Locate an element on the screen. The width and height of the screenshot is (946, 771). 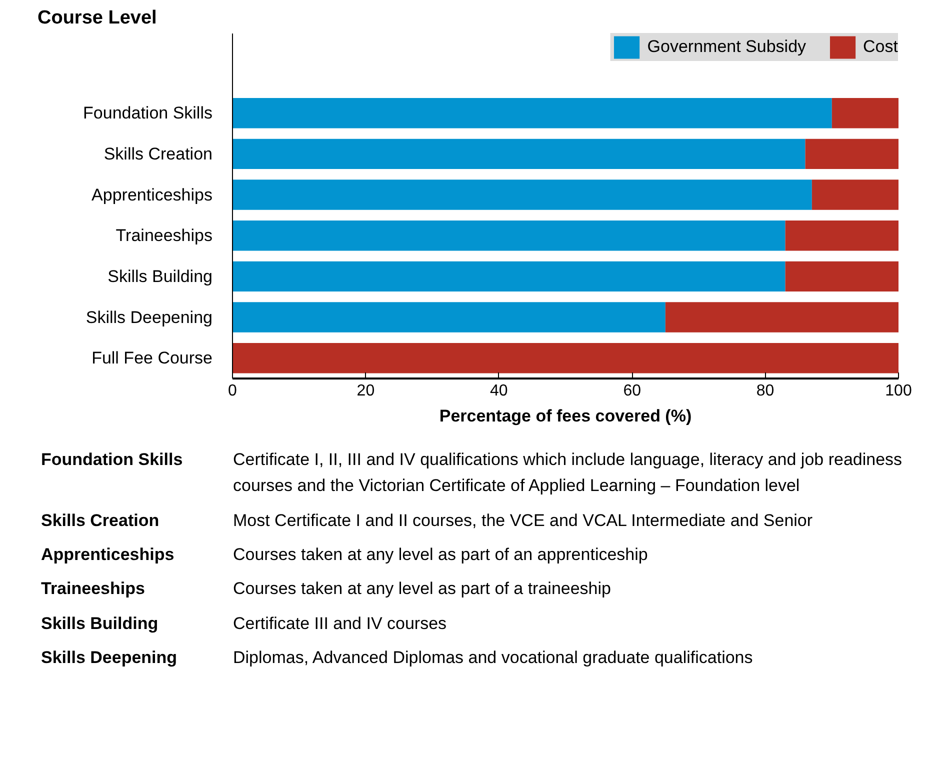
text: Skills Deepening is located at coordinates (109, 658).